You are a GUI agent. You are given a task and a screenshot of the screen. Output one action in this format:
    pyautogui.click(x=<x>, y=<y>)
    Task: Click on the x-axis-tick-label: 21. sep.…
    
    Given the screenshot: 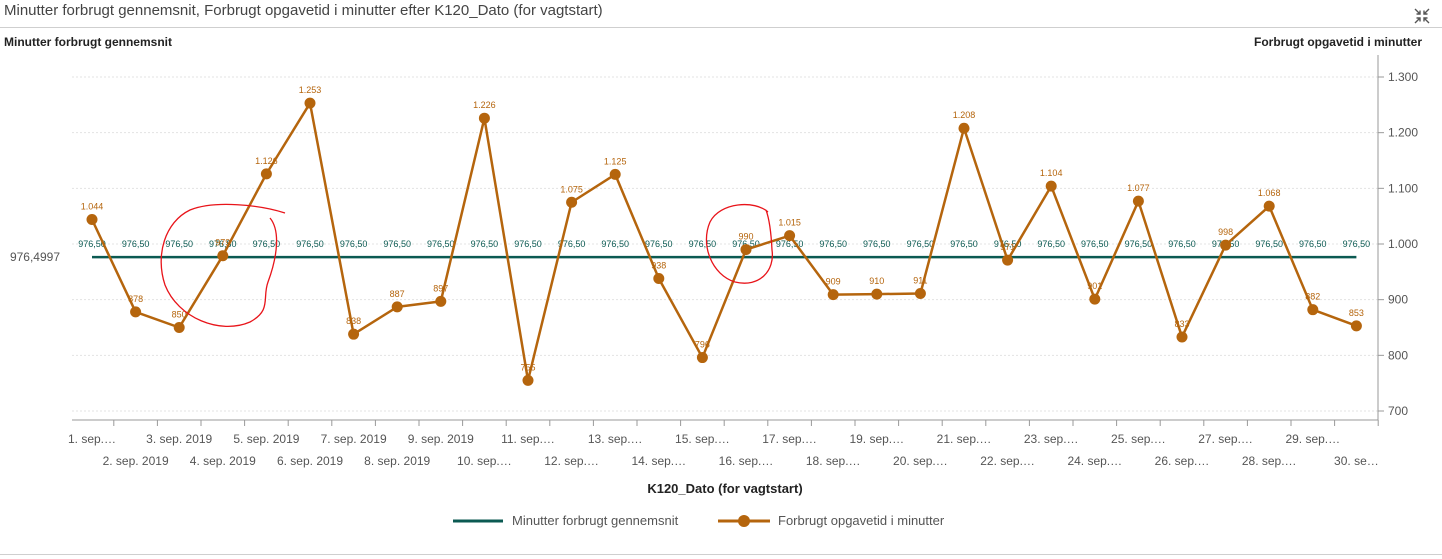 What is the action you would take?
    pyautogui.click(x=964, y=439)
    